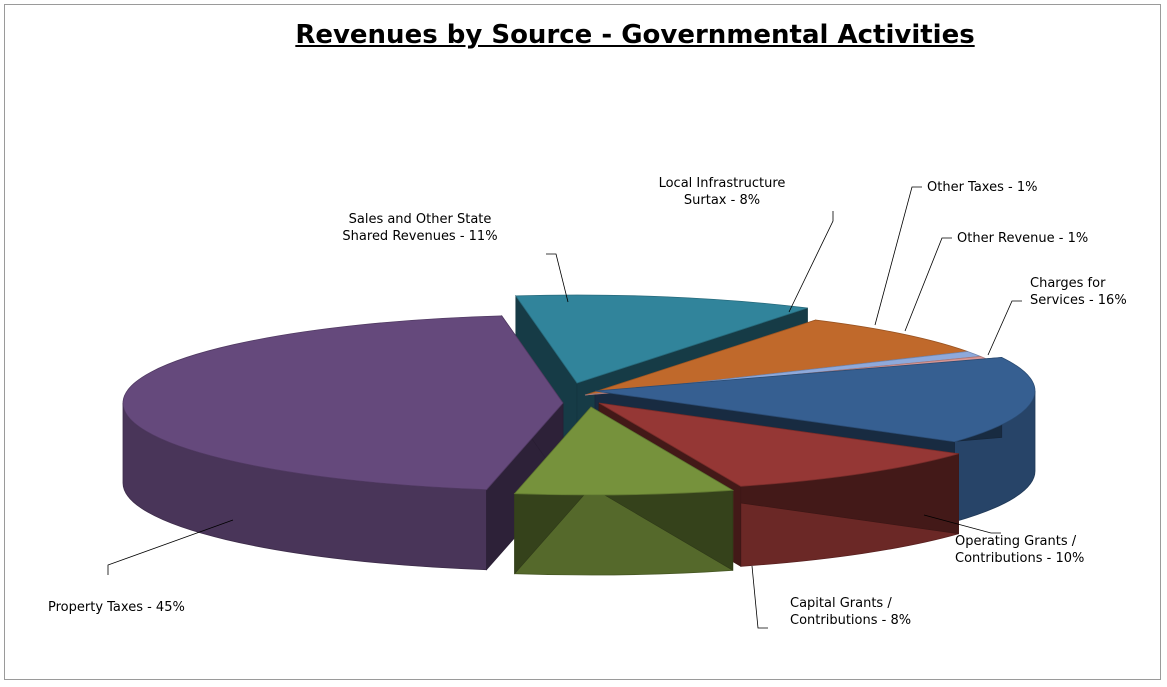  Describe the element at coordinates (1019, 558) in the screenshot. I see `slice-label: Contributions - 10%` at that location.